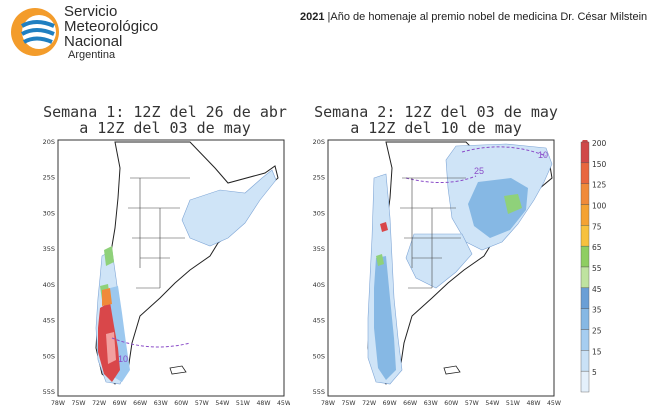  Describe the element at coordinates (91, 11) in the screenshot. I see `org-line-1: Servicio` at that location.